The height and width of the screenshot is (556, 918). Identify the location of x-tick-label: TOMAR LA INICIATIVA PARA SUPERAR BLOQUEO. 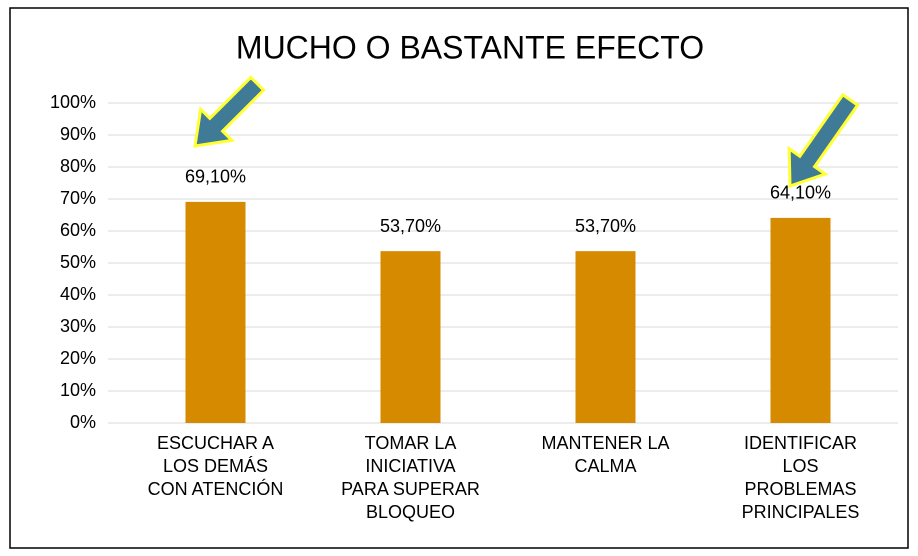
(410, 477).